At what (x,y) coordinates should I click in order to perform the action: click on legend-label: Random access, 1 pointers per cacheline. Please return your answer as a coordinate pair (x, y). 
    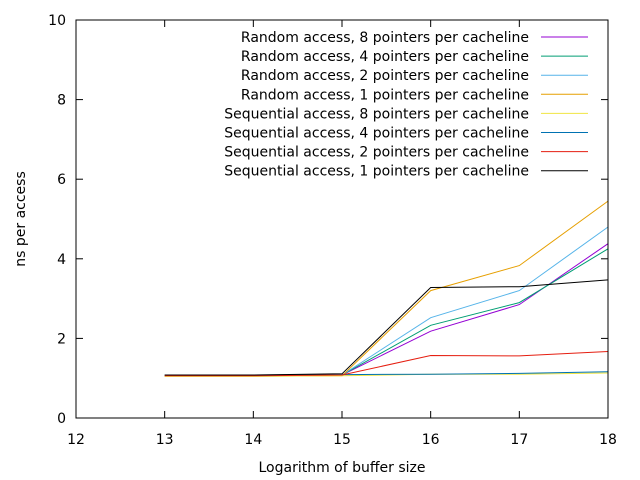
    Looking at the image, I should click on (385, 95).